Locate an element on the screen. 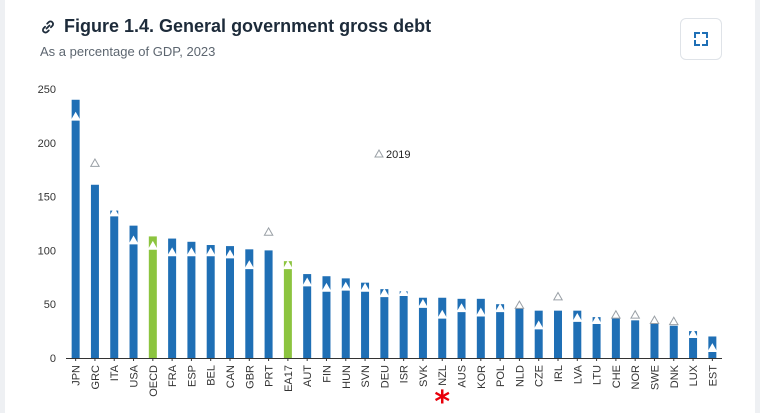 The width and height of the screenshot is (760, 413). bar-fin is located at coordinates (326, 317).